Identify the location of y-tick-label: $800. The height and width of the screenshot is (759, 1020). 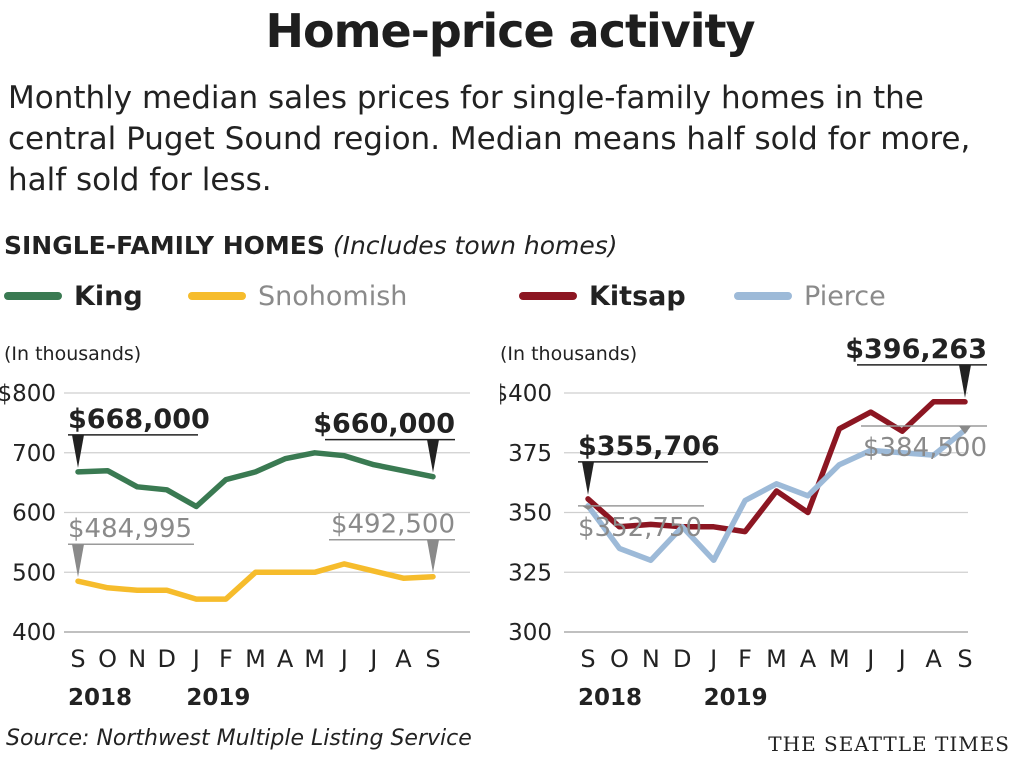
(28, 394).